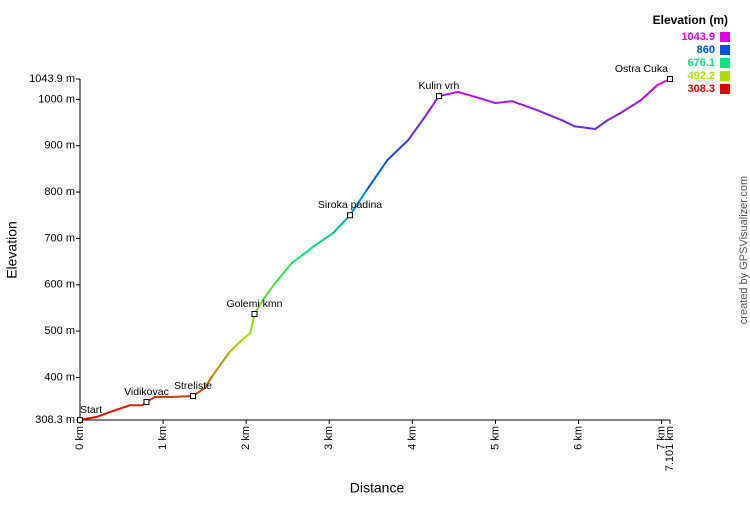 The image size is (750, 505). I want to click on legend-label: 676.1, so click(701, 63).